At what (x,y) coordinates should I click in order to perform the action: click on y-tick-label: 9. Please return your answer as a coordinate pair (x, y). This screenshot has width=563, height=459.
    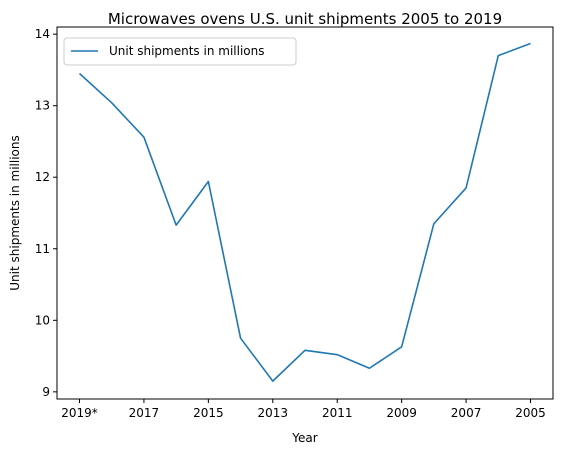
    Looking at the image, I should click on (46, 392).